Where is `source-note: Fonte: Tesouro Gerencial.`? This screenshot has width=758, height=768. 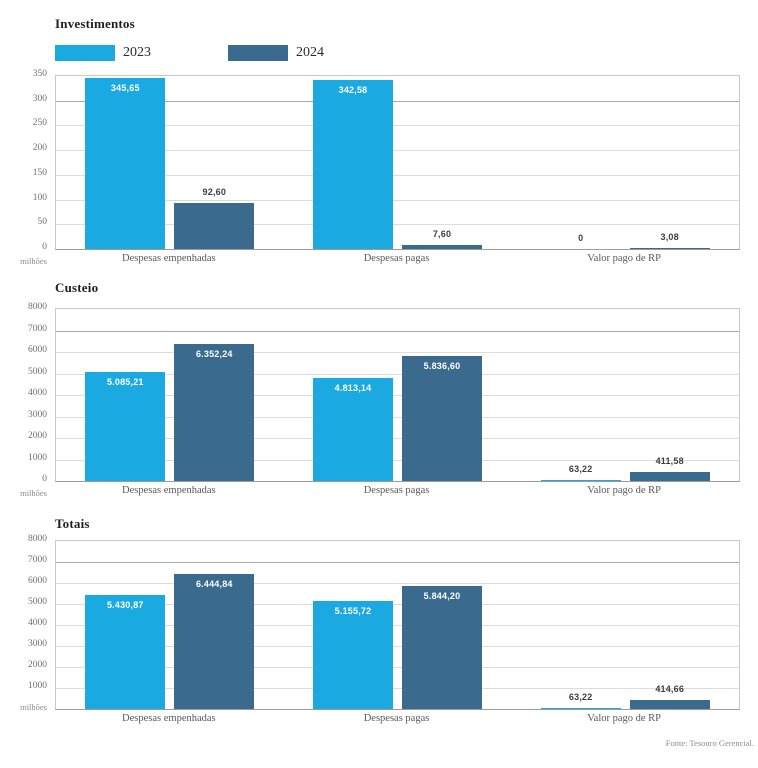 source-note: Fonte: Tesouro Gerencial. is located at coordinates (709, 743).